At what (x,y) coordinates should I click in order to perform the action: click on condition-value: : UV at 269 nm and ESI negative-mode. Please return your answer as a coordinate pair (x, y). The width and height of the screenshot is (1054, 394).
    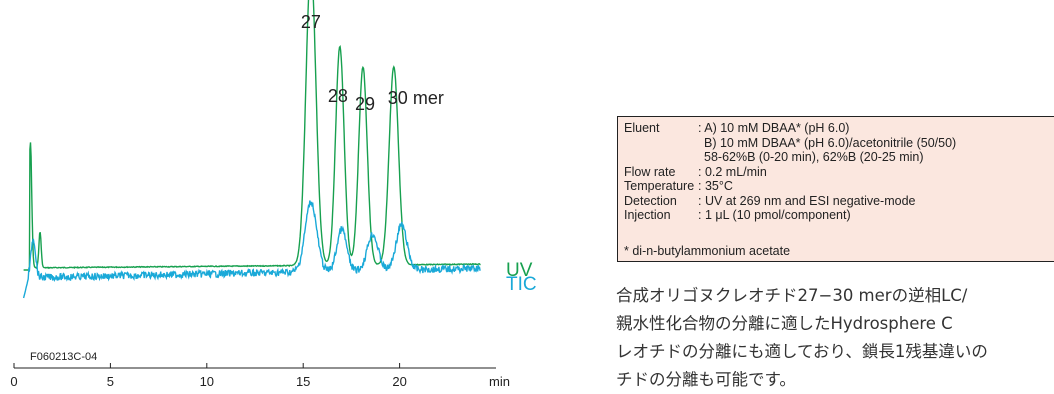
    Looking at the image, I should click on (807, 200).